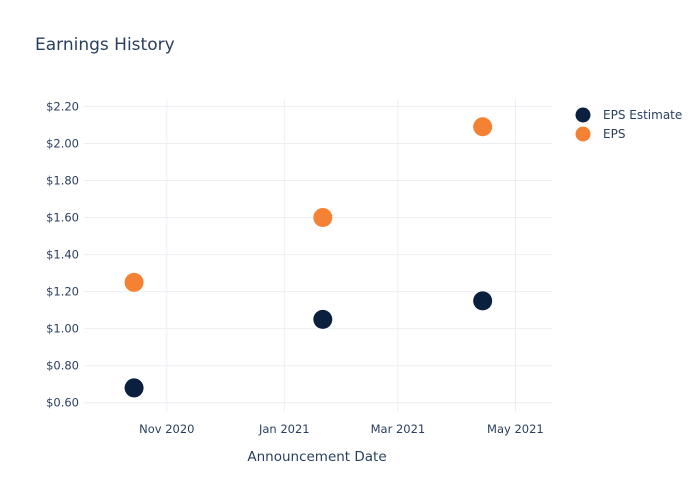  What do you see at coordinates (284, 429) in the screenshot?
I see `x-tick-label: Jan 2021` at bounding box center [284, 429].